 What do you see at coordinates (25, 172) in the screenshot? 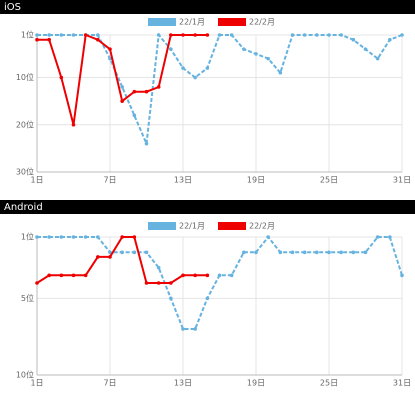
I see `y-tick-label: 30位` at bounding box center [25, 172].